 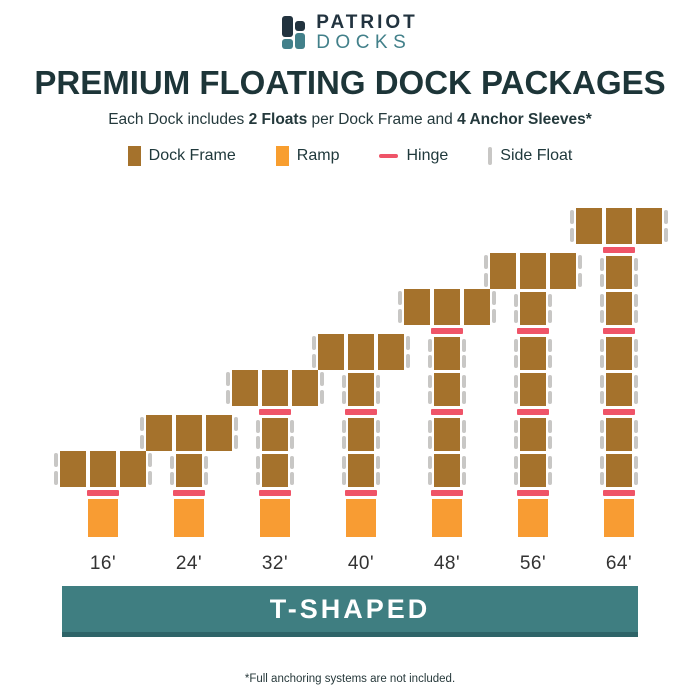 What do you see at coordinates (490, 155) in the screenshot?
I see `side-float-swatch-icon` at bounding box center [490, 155].